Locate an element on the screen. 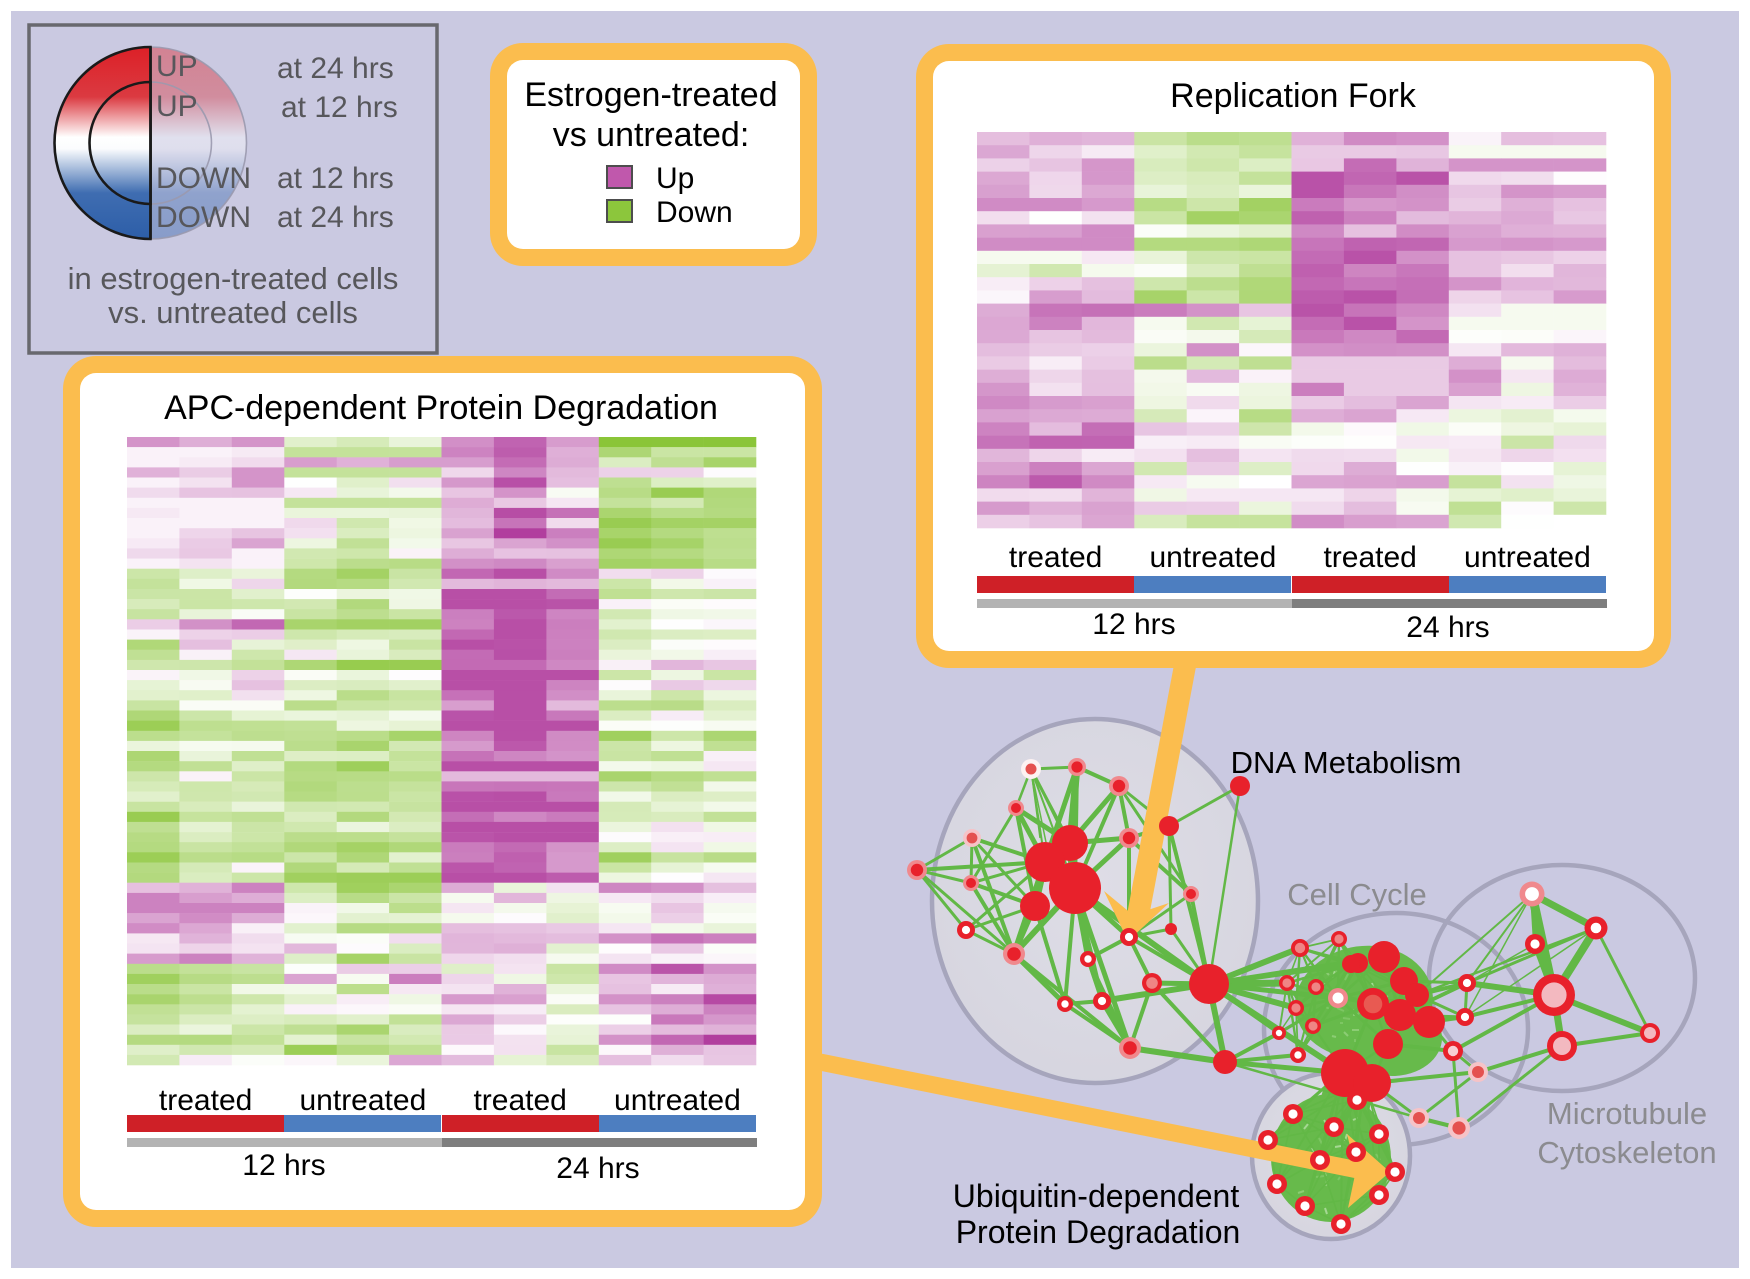  svg-text: Estrogen-treated is located at coordinates (650, 95).